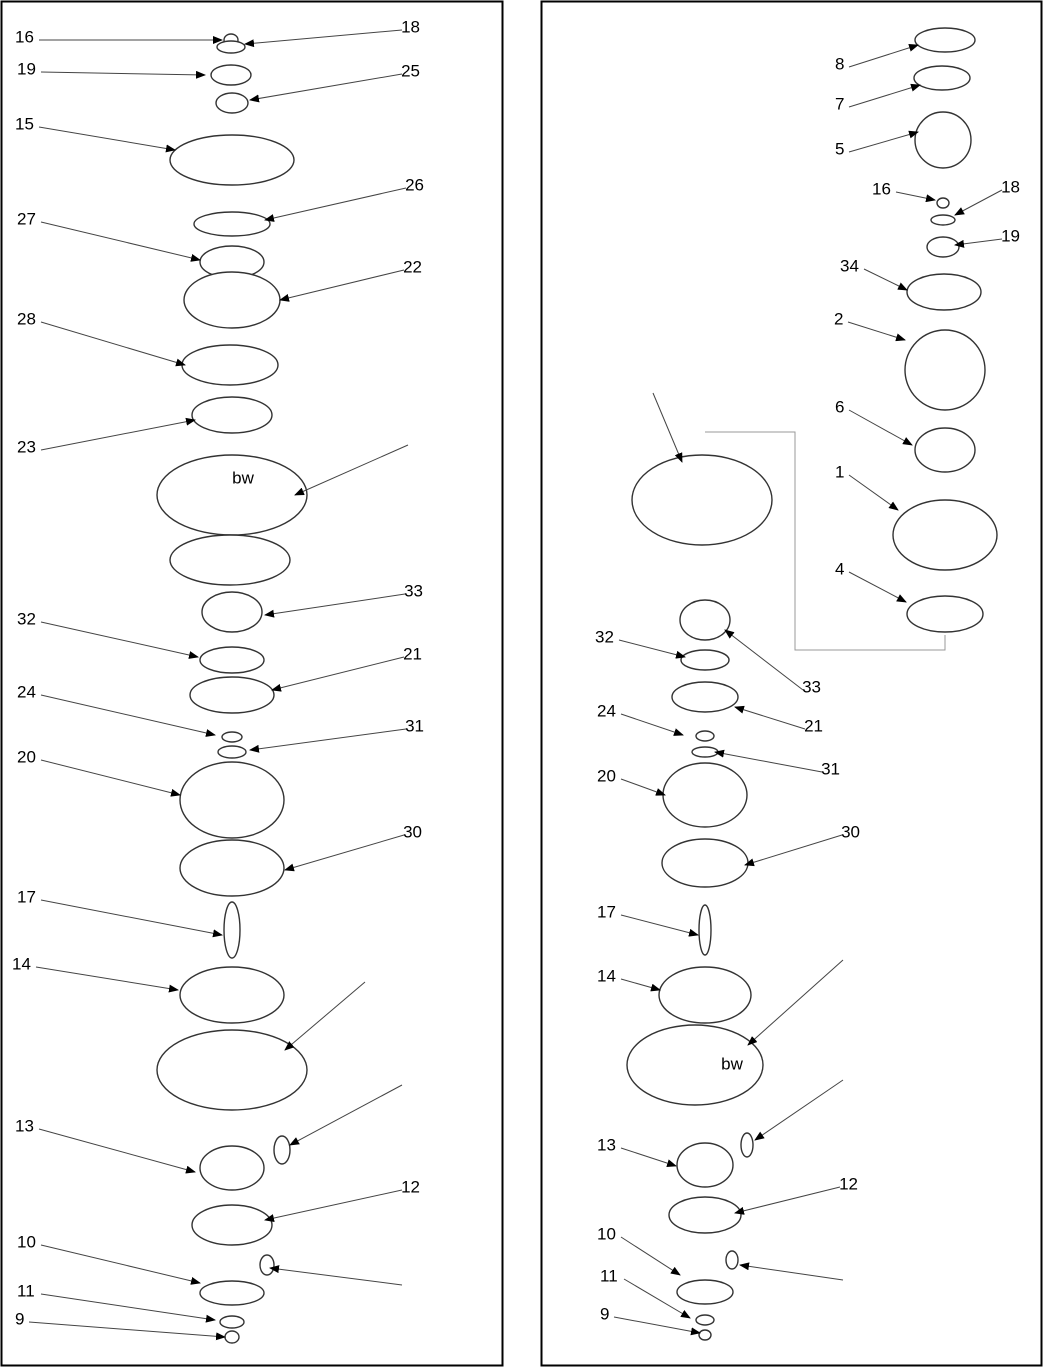 The width and height of the screenshot is (1044, 1368). Describe the element at coordinates (26, 756) in the screenshot. I see `part-label: 20` at that location.